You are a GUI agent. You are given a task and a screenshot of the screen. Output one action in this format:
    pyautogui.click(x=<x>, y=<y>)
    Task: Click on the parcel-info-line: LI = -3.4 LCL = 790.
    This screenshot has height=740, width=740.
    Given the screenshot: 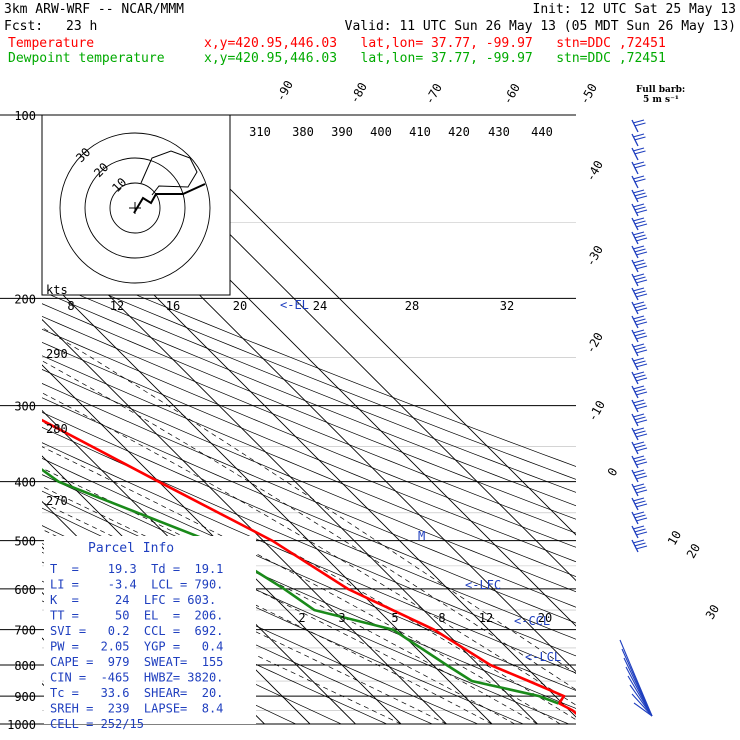 What is the action you would take?
    pyautogui.click(x=136, y=585)
    